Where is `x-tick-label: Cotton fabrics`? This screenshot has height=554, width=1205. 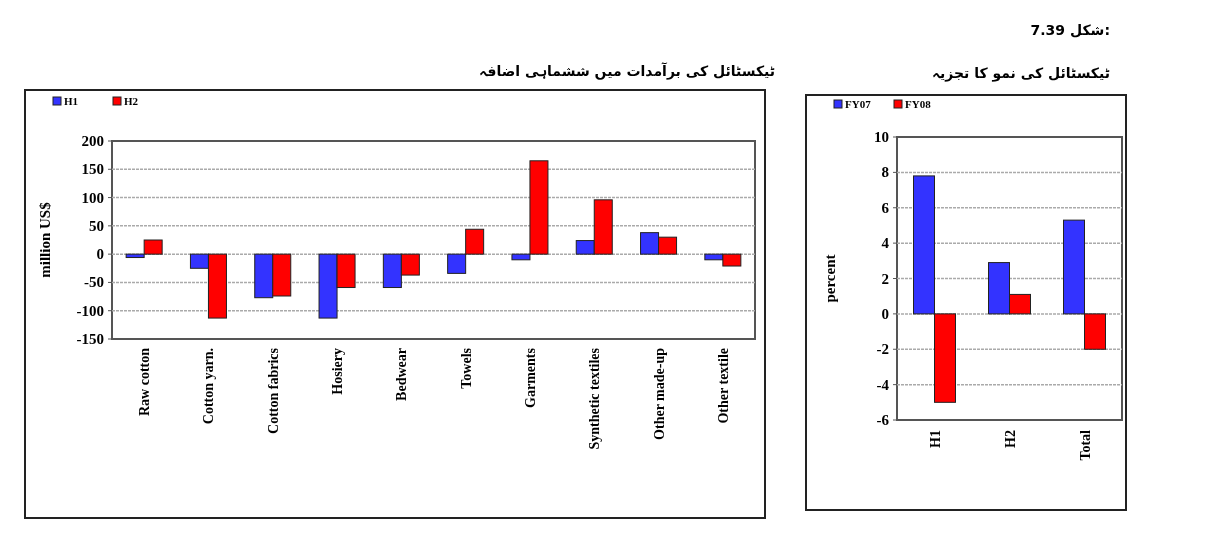 x-tick-label: Cotton fabrics is located at coordinates (273, 390).